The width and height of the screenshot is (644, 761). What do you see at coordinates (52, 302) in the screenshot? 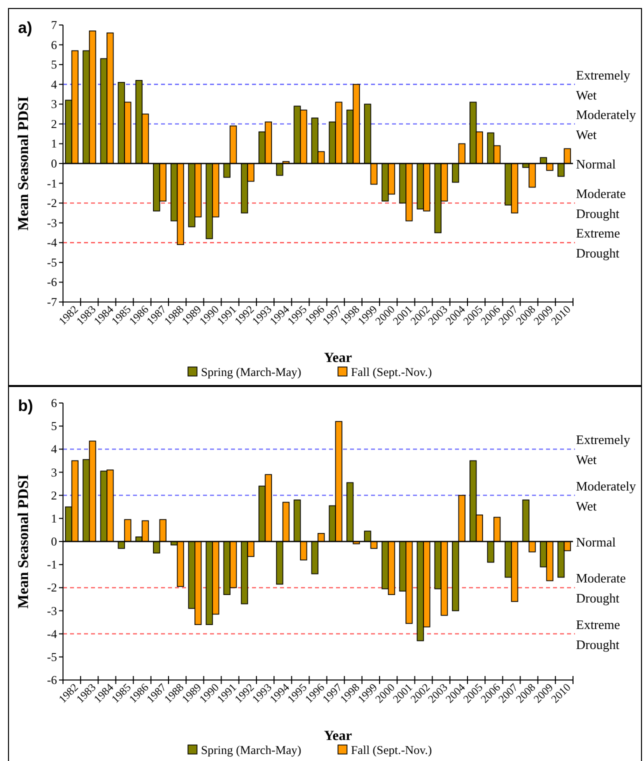
I see `y-tick-label: -7` at bounding box center [52, 302].